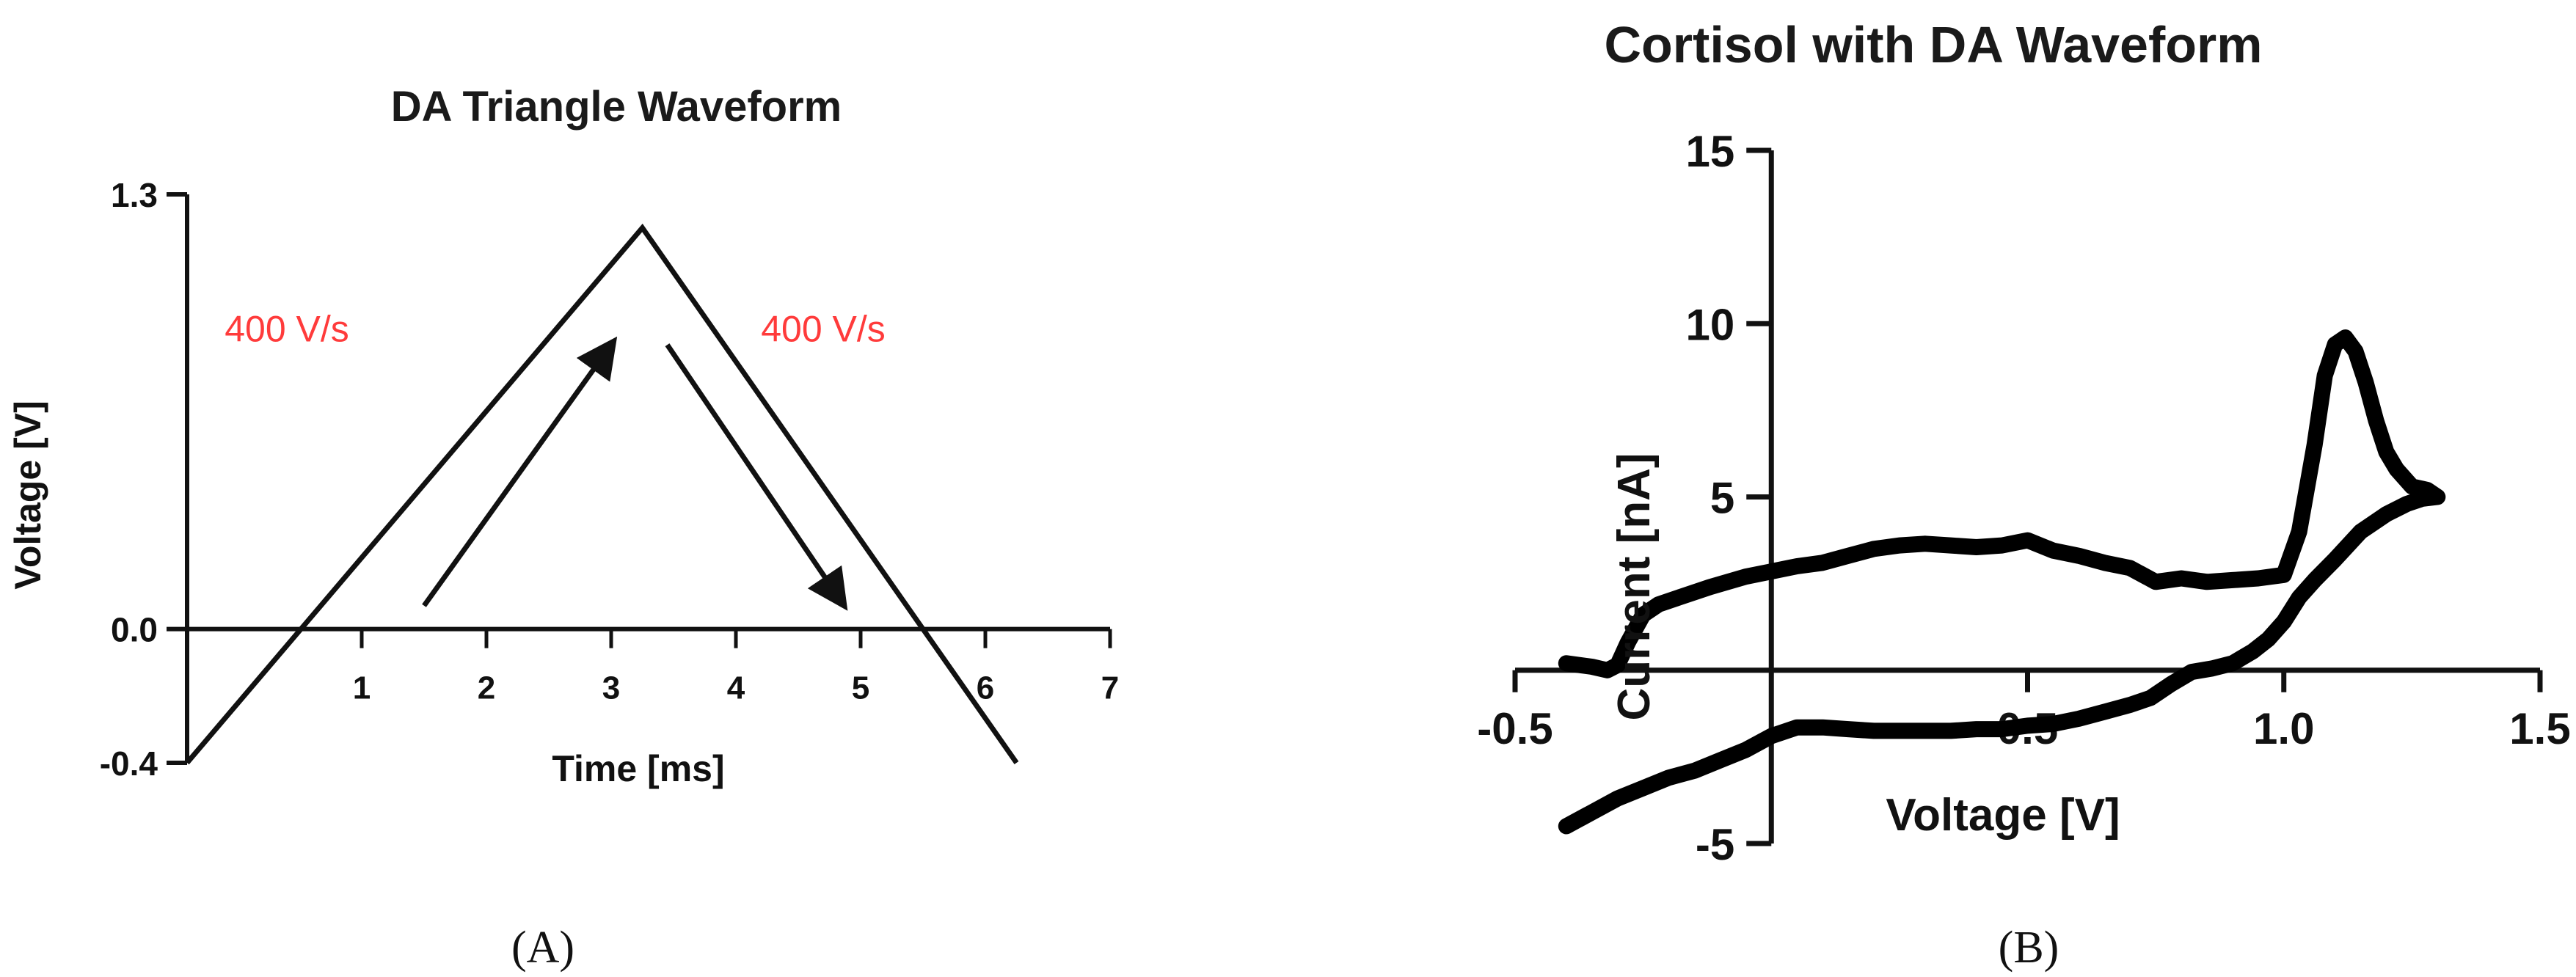 This screenshot has height=977, width=2576. Describe the element at coordinates (1110, 688) in the screenshot. I see `chart-a-x-tick-label: 7` at that location.